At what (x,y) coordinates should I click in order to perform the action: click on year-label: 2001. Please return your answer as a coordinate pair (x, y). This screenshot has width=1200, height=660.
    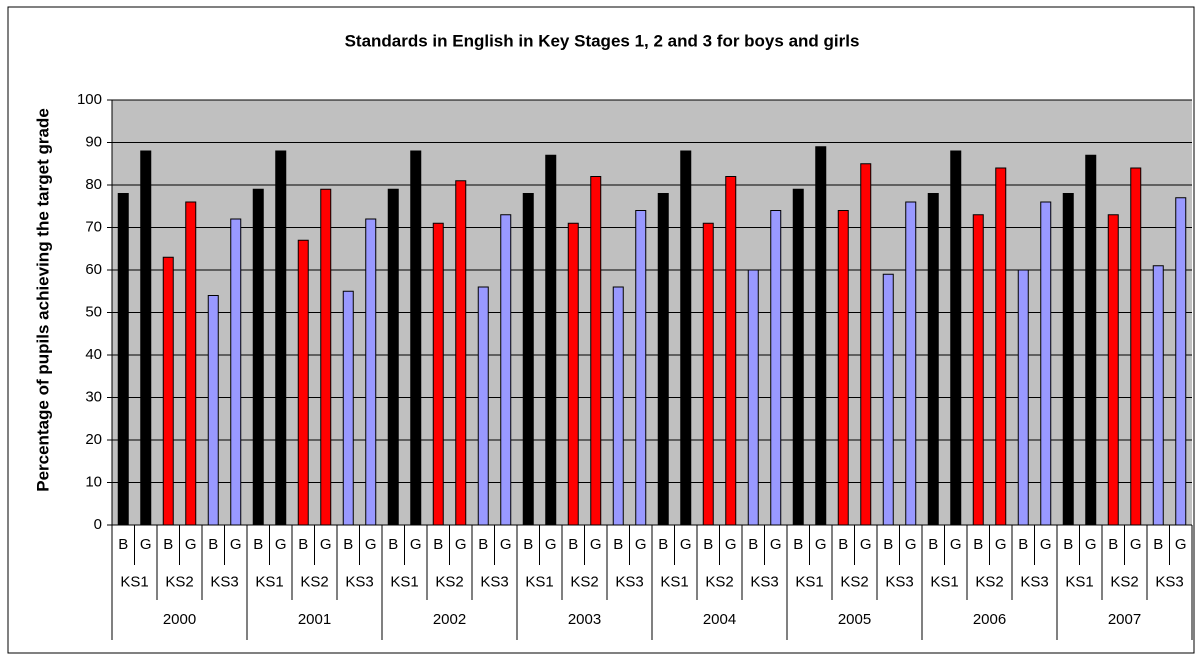
    Looking at the image, I should click on (314, 619).